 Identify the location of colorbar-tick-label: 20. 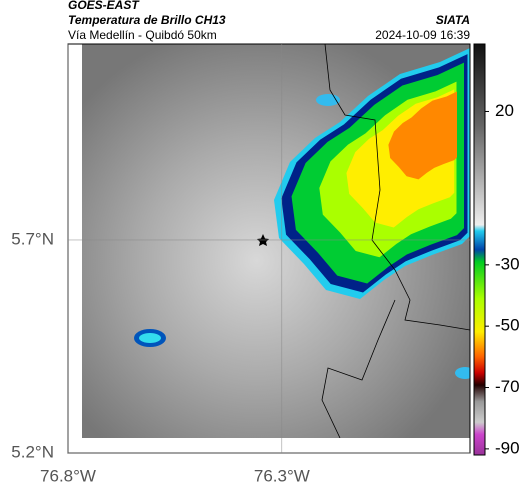
(504, 110).